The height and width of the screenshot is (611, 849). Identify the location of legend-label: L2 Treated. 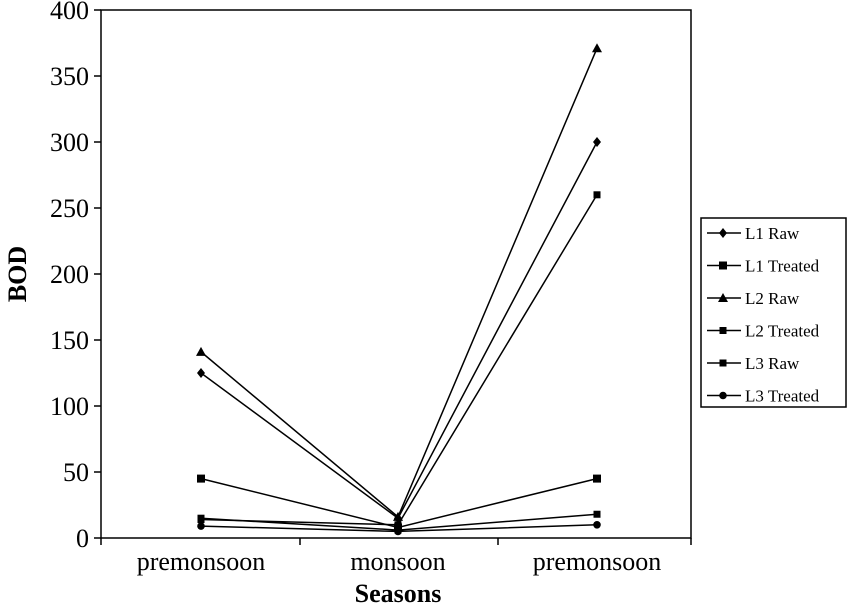
(782, 331).